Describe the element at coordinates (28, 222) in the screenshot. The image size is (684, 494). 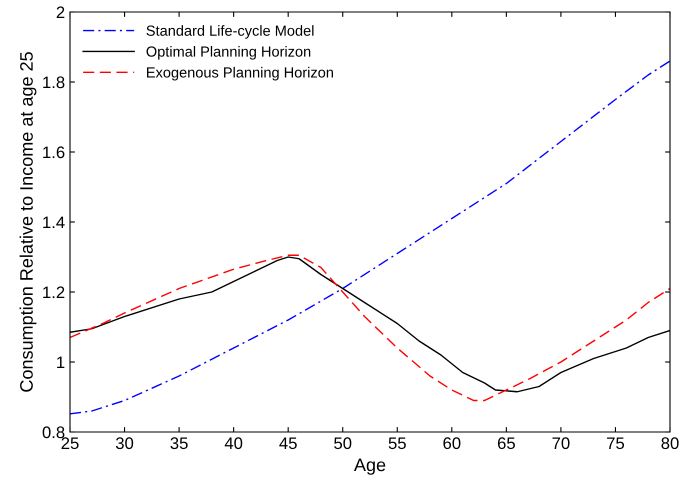
I see `y-axis-title: Consumption Relative to Income at age 25` at that location.